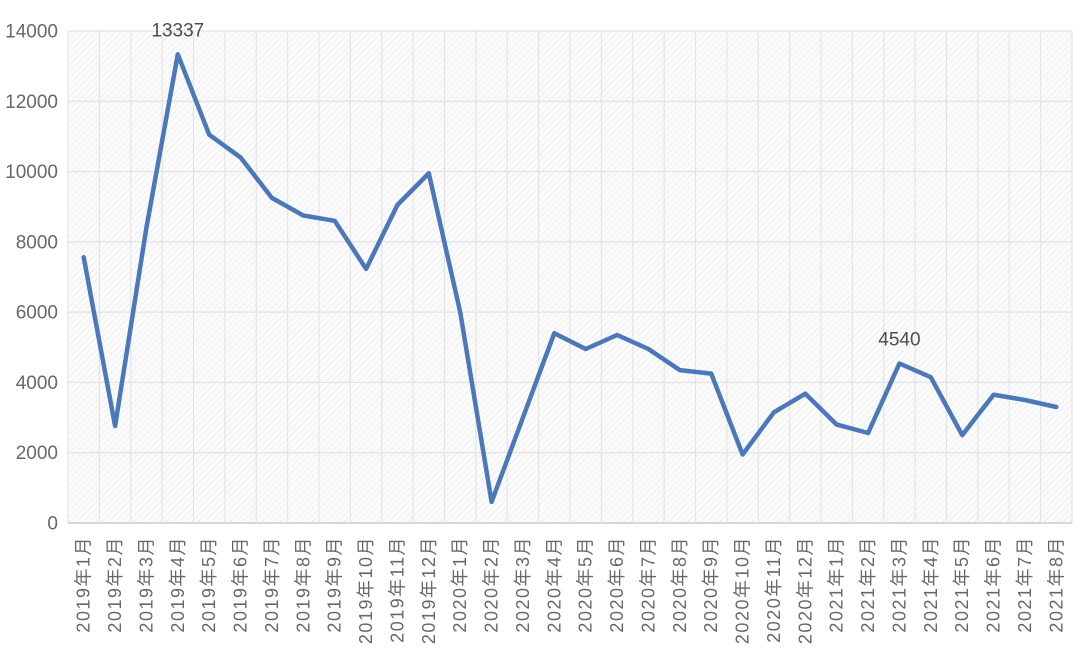  What do you see at coordinates (31, 102) in the screenshot?
I see `y-axis-tick-label: 12000` at bounding box center [31, 102].